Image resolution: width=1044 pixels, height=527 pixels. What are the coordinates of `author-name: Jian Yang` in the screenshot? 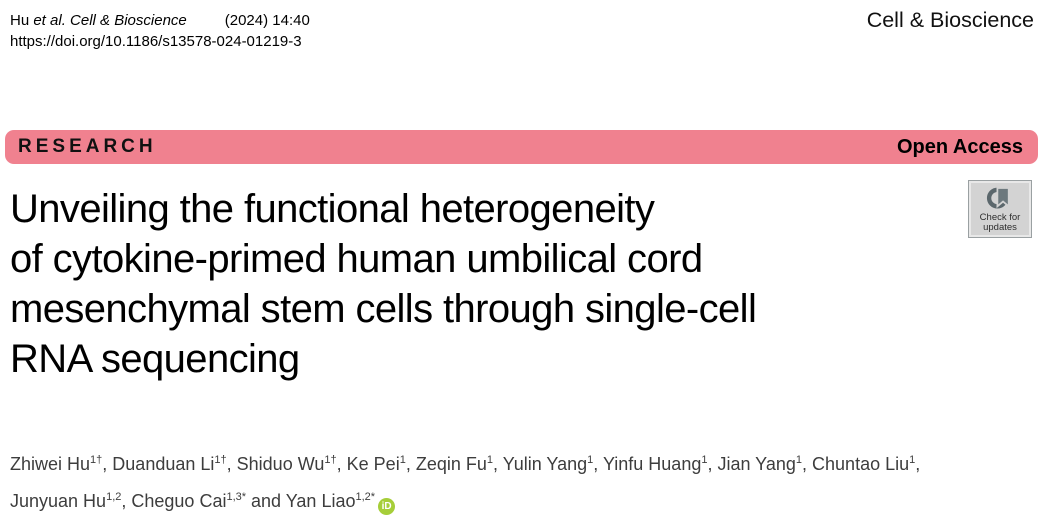 It's located at (756, 464).